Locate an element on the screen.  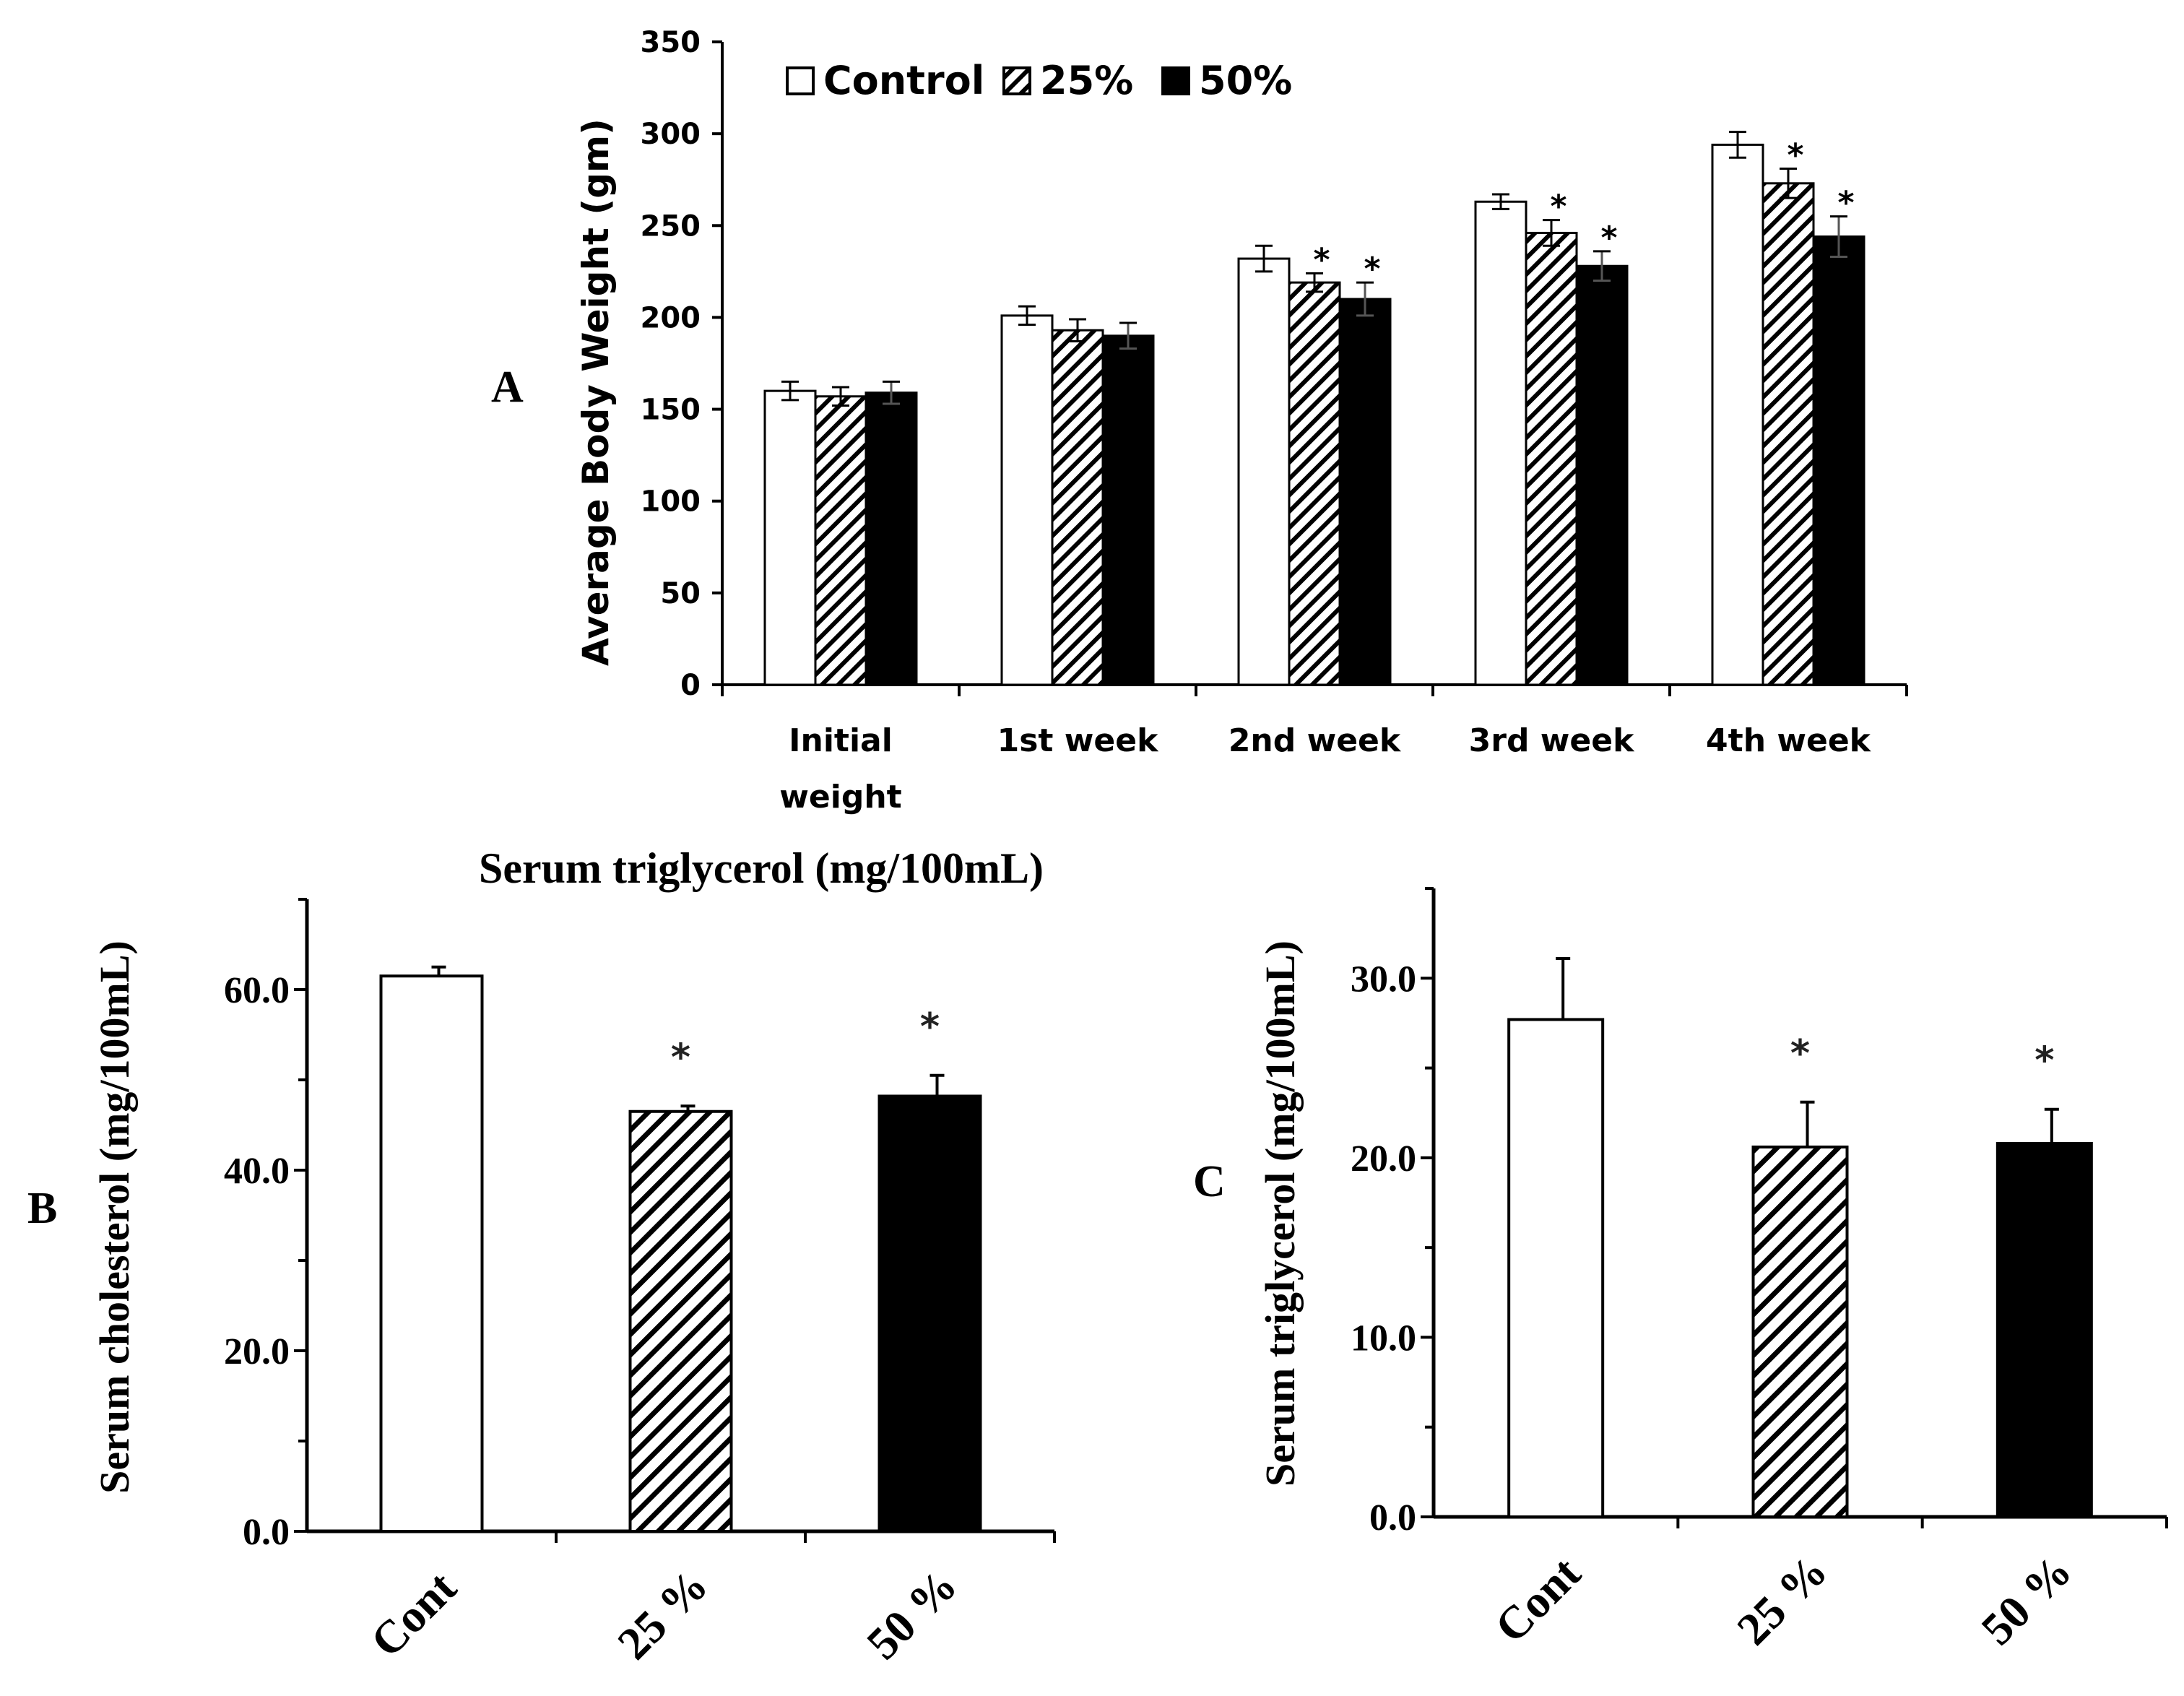
x-category-label: weight is located at coordinates (840, 797).